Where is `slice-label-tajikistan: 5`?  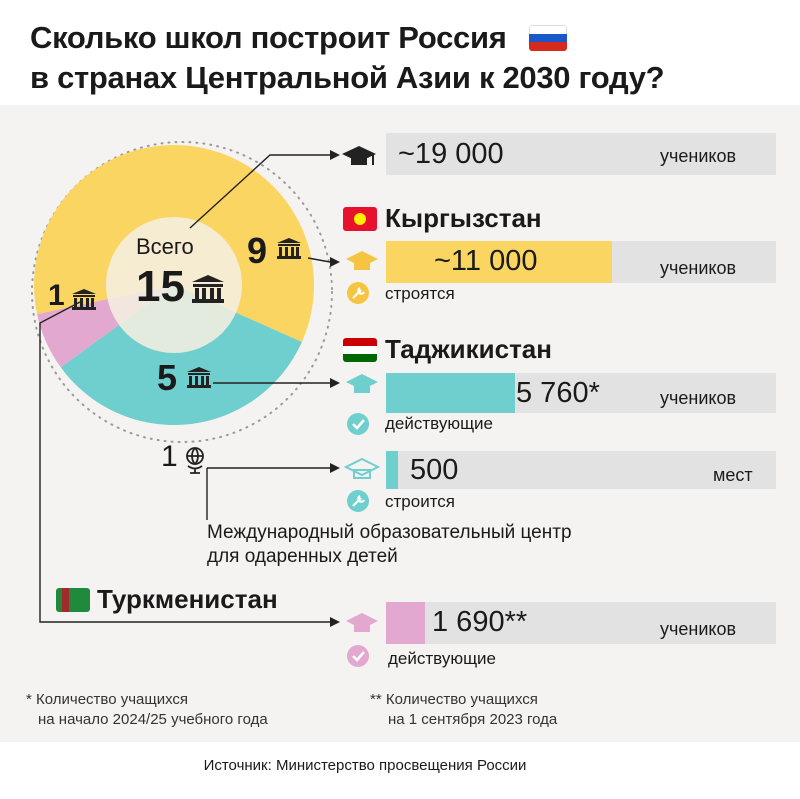
slice-label-tajikistan: 5 is located at coordinates (167, 377).